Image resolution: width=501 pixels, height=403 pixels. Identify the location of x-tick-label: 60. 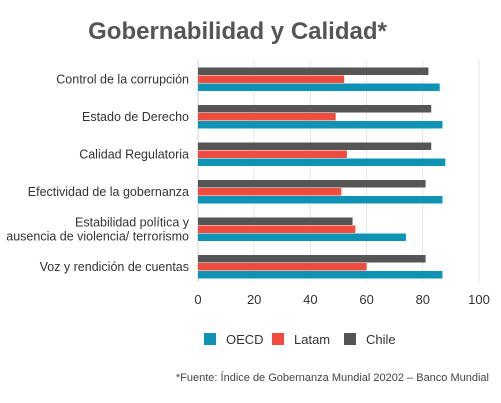
(366, 299).